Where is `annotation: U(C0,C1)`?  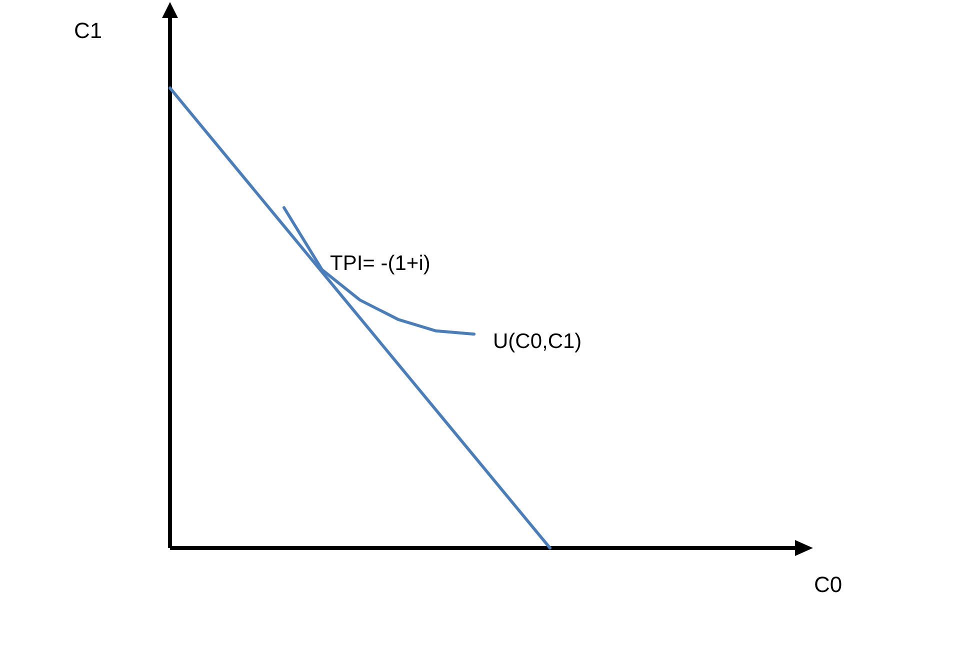
annotation: U(C0,C1) is located at coordinates (537, 341).